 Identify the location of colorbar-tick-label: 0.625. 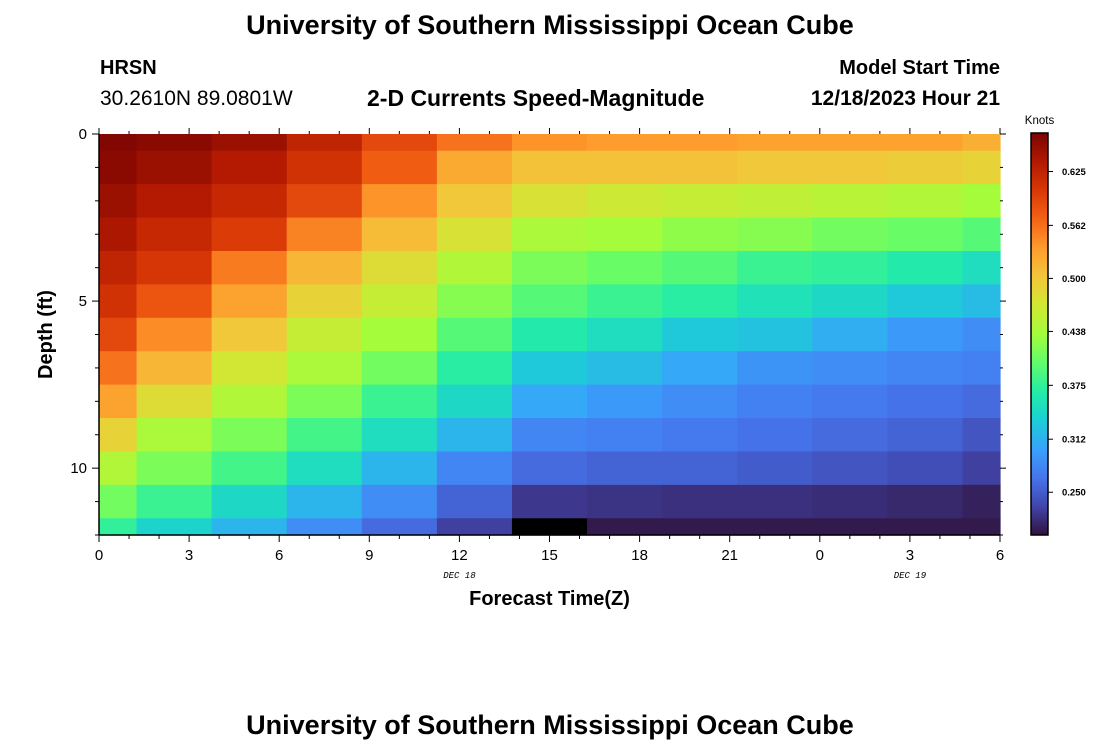
(1074, 172).